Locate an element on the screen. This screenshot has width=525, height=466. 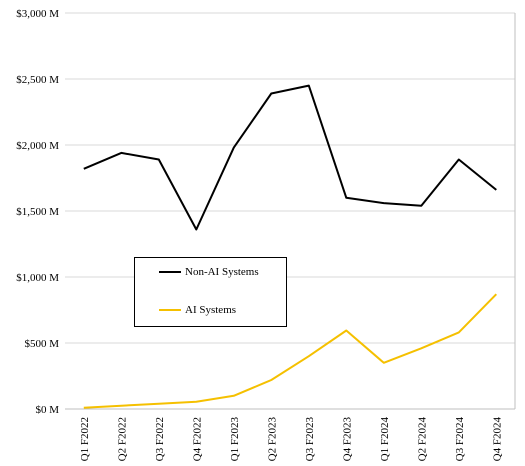
y-tick-label: $3,000 M is located at coordinates (37, 14).